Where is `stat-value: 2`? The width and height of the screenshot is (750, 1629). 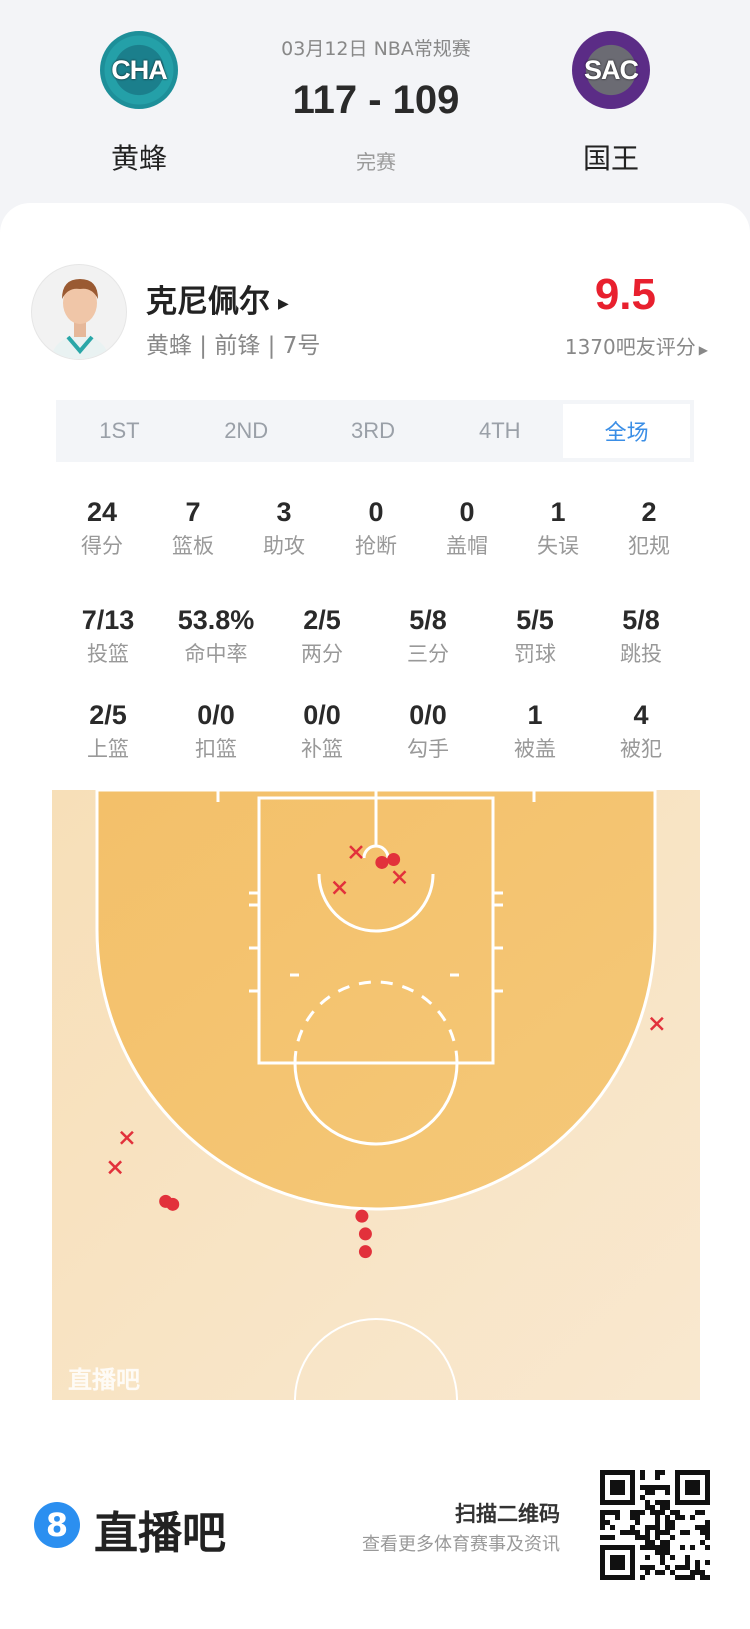
stat-value: 2 is located at coordinates (649, 512).